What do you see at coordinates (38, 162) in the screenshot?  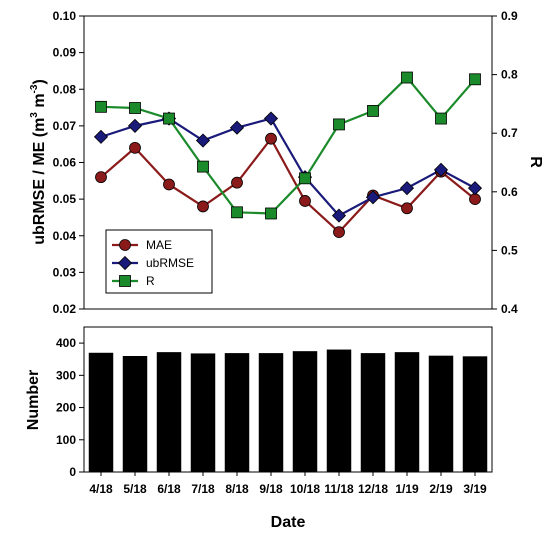 I see `left-y-axis-title: ubRMSE / ME (m3 m-3)` at bounding box center [38, 162].